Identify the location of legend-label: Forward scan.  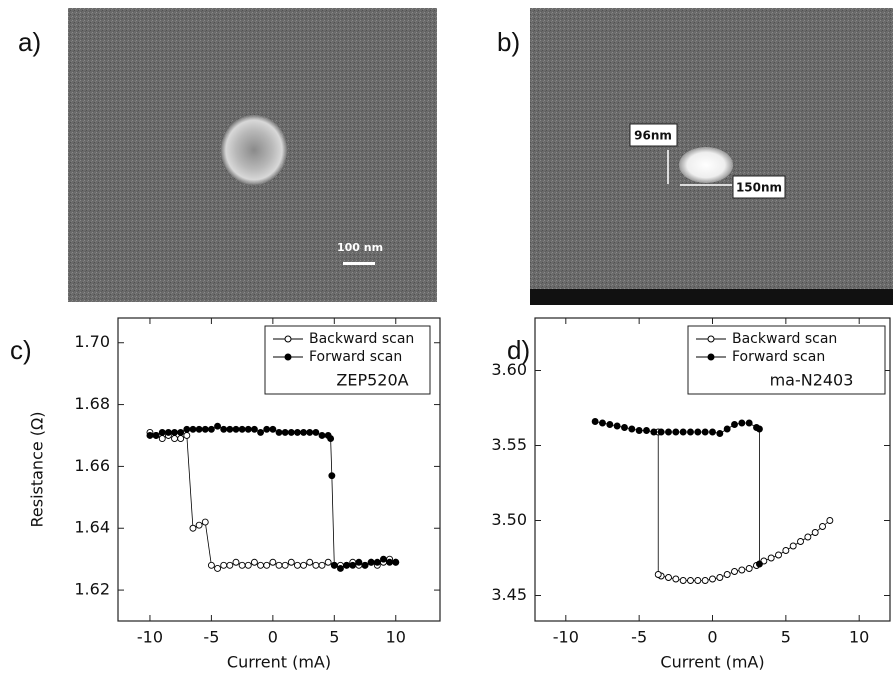
(355, 357).